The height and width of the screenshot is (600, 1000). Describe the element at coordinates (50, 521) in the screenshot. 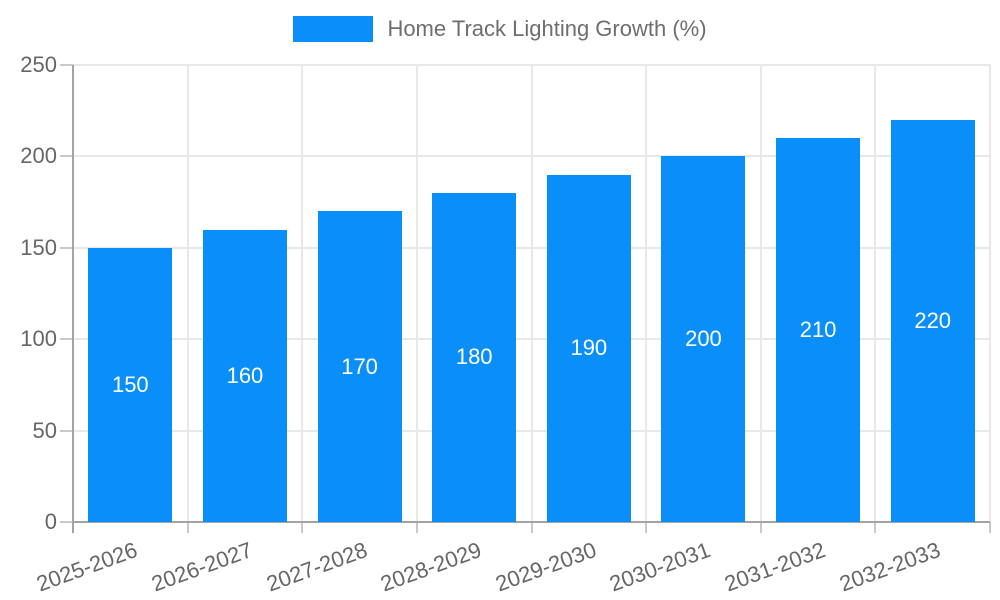

I see `y-tick-label: 0` at that location.